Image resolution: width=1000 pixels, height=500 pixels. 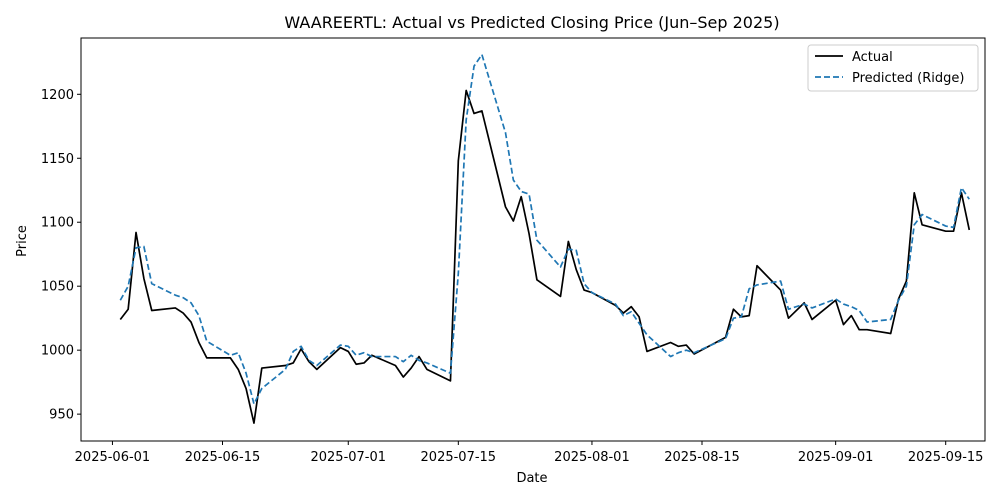 I want to click on x-tick-label: 2025-09-15, so click(x=946, y=457).